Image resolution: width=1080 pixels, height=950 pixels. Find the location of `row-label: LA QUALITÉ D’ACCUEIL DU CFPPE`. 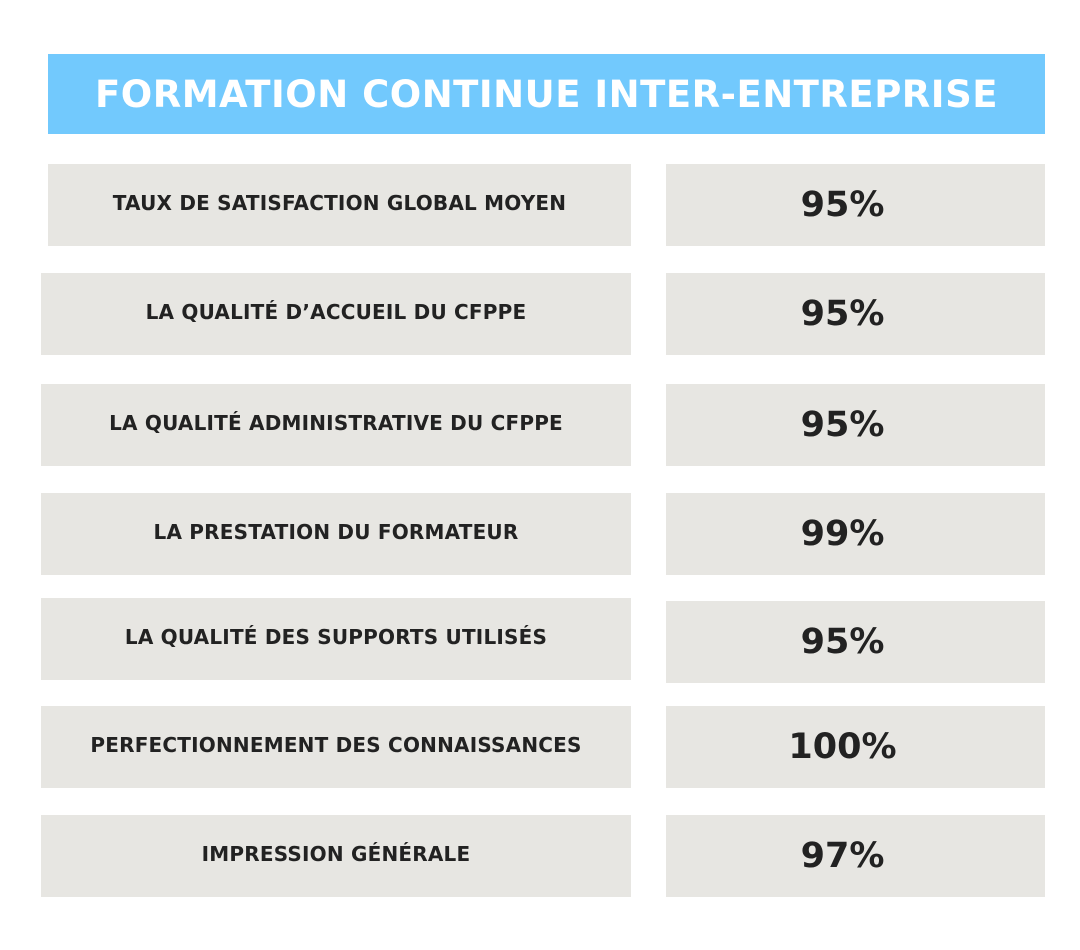

row-label: LA QUALITÉ D’ACCUEIL DU CFPPE is located at coordinates (336, 312).